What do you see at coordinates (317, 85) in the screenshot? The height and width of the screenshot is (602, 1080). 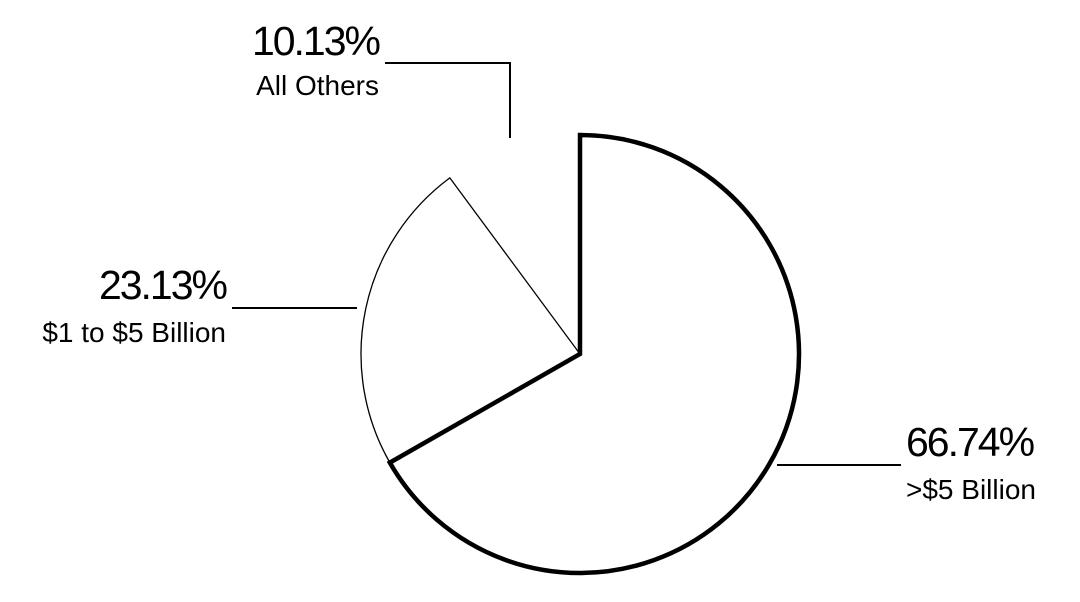 I see `data-label-all-others-name: All Others` at bounding box center [317, 85].